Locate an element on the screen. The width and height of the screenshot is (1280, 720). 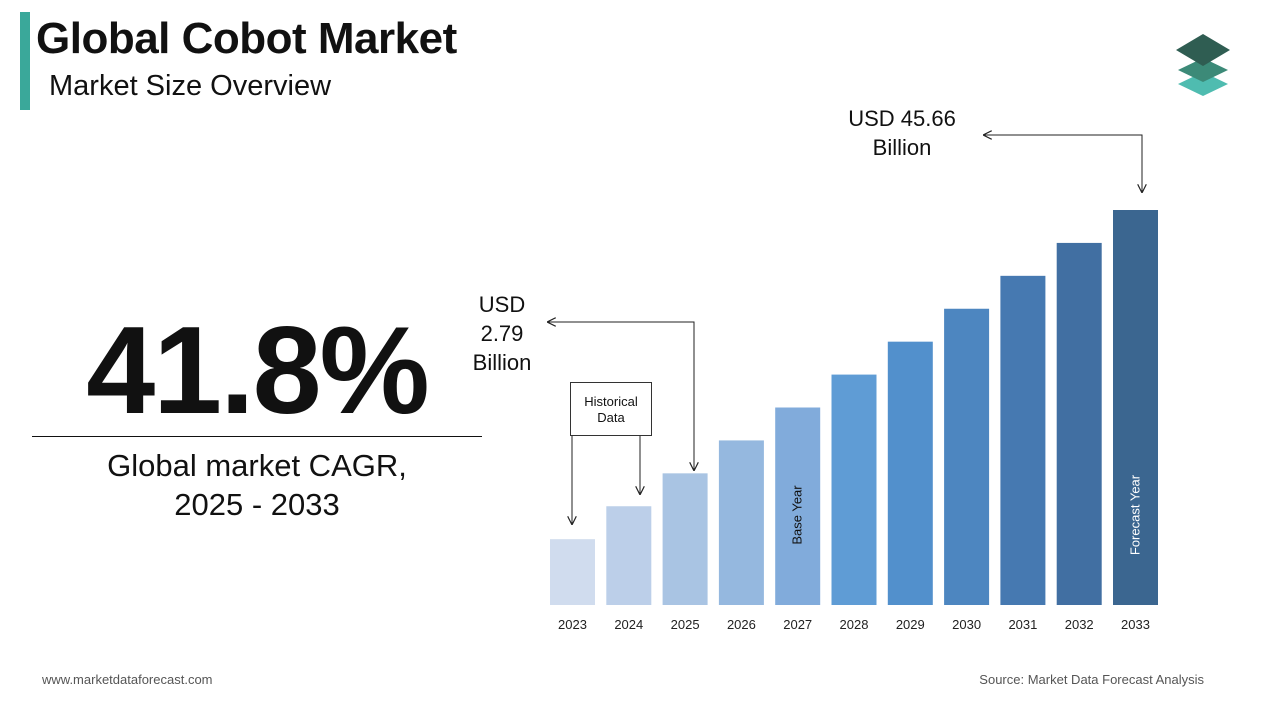
x-tick-2025: 2025 is located at coordinates (685, 624).